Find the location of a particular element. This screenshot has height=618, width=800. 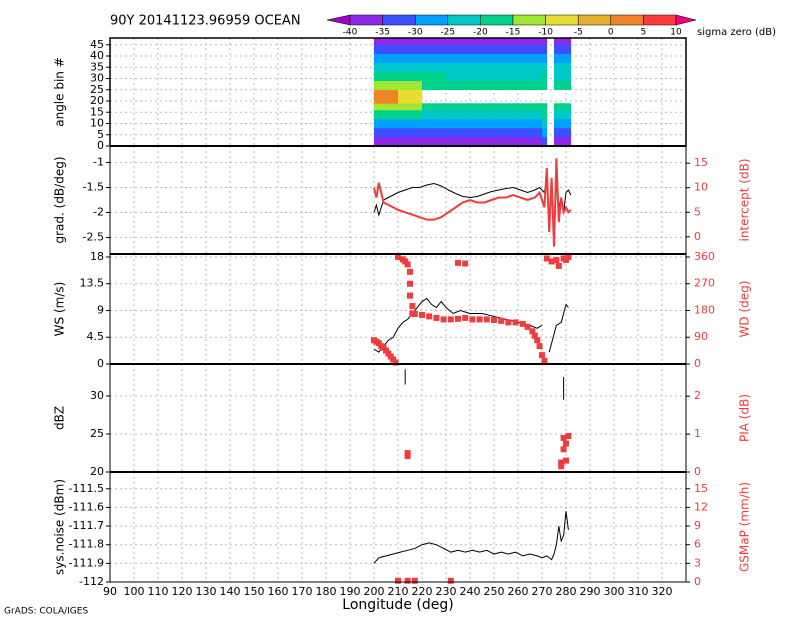

chart-title: 90Y 20141123.96959 OCEAN is located at coordinates (205, 21).